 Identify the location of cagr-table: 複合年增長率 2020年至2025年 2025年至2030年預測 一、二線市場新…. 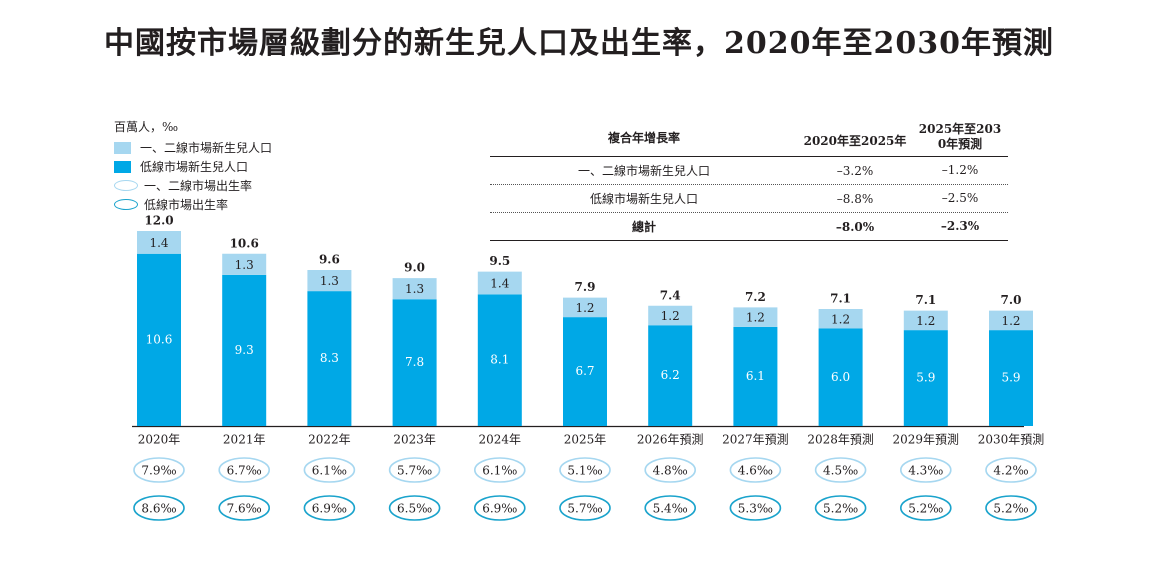
(749, 179).